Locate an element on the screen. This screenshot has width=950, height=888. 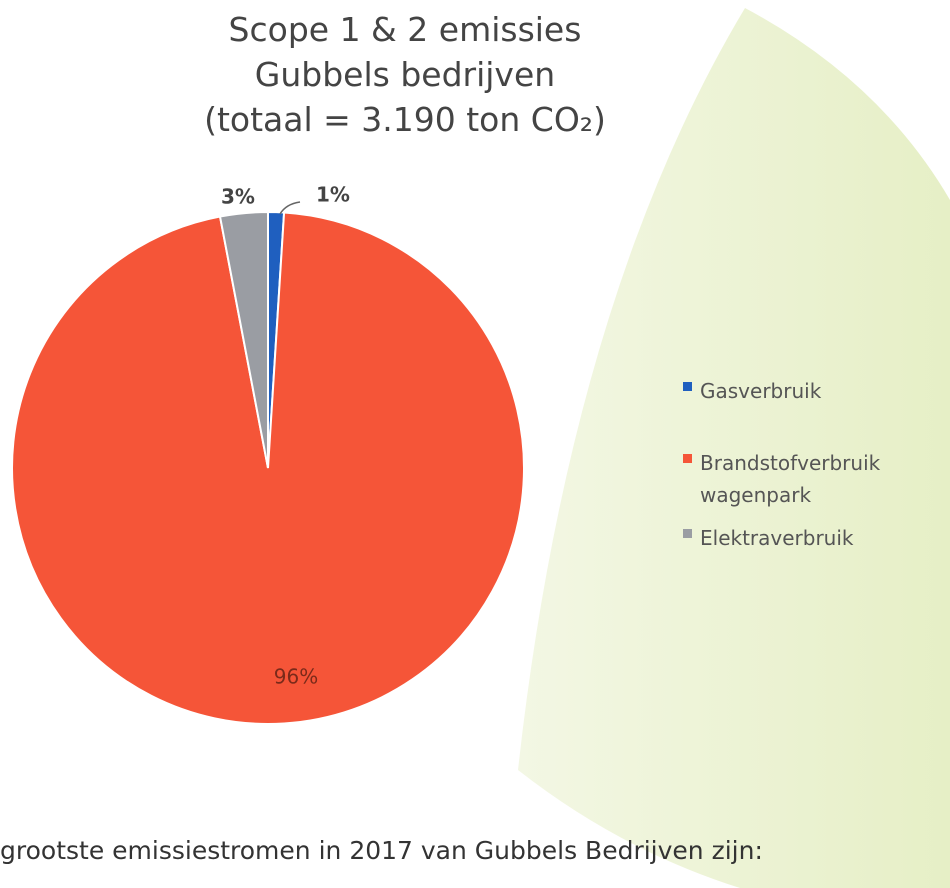
legend-item: Brandstofverbruik wagenpark is located at coordinates (786, 479).